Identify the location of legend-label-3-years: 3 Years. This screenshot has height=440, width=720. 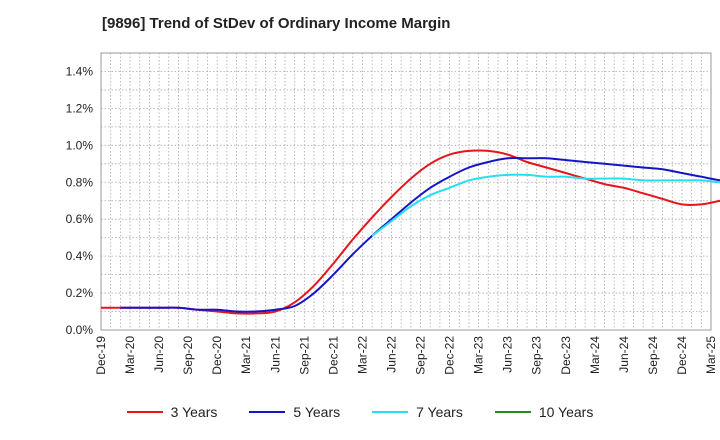
(194, 412).